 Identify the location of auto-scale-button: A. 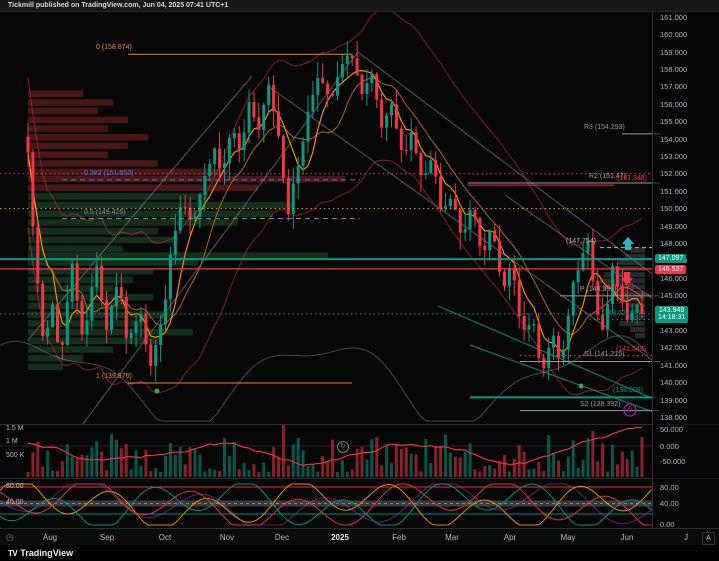
(708, 538).